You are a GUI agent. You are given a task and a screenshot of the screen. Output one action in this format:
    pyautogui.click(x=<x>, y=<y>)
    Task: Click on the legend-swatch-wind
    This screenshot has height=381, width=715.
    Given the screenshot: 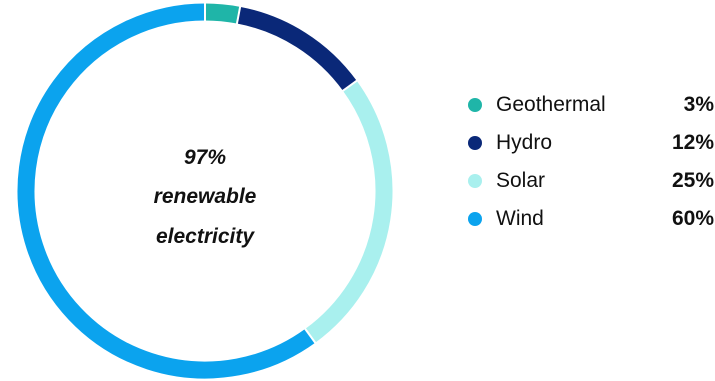 What is the action you would take?
    pyautogui.click(x=475, y=219)
    